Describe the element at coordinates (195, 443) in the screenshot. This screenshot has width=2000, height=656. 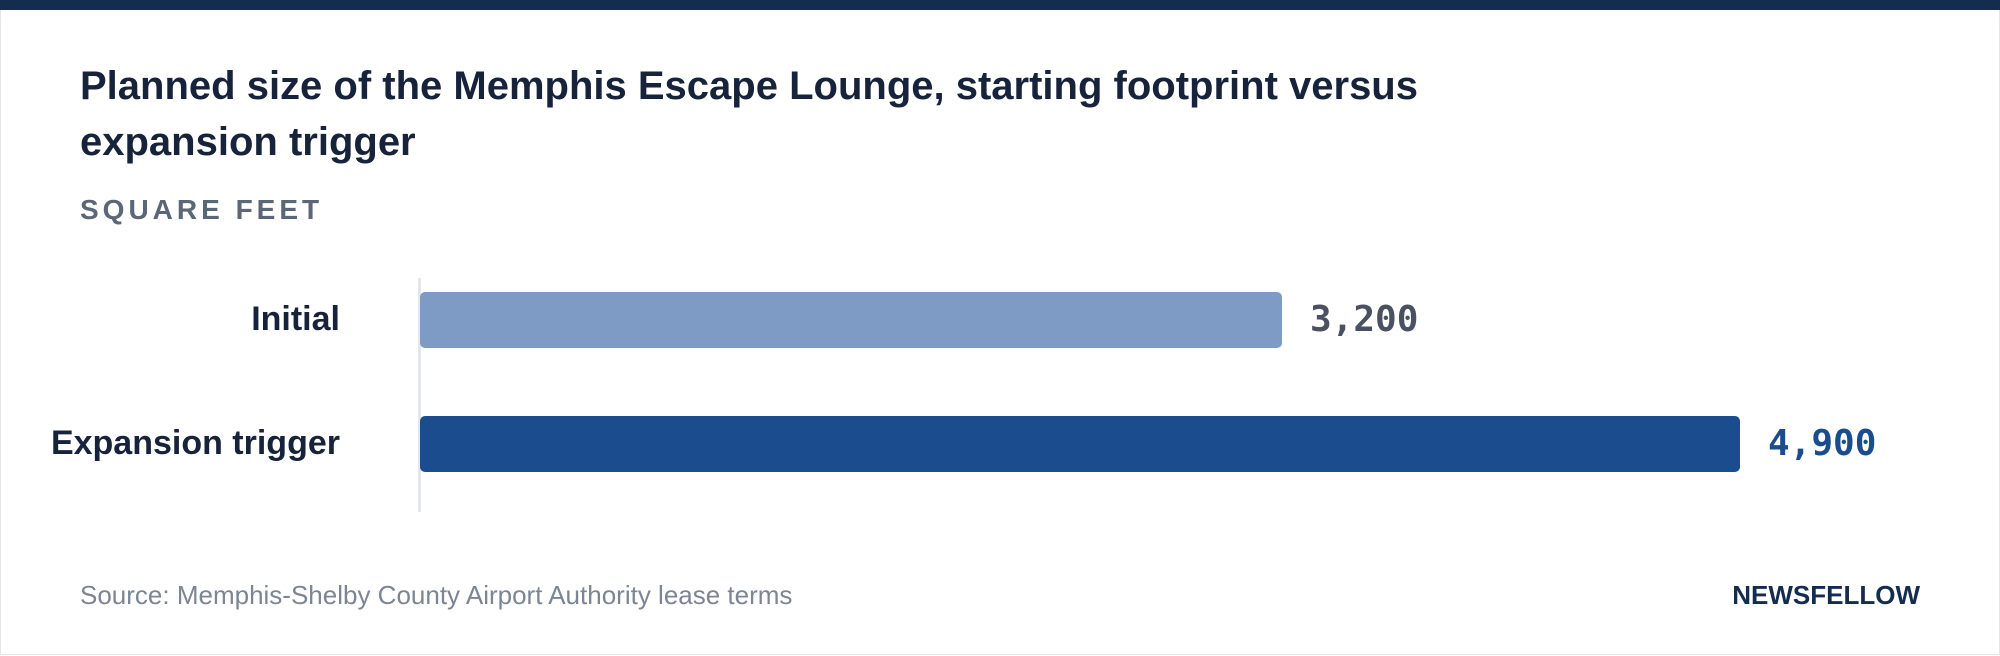
I see `category-label: Expansion trigger` at that location.